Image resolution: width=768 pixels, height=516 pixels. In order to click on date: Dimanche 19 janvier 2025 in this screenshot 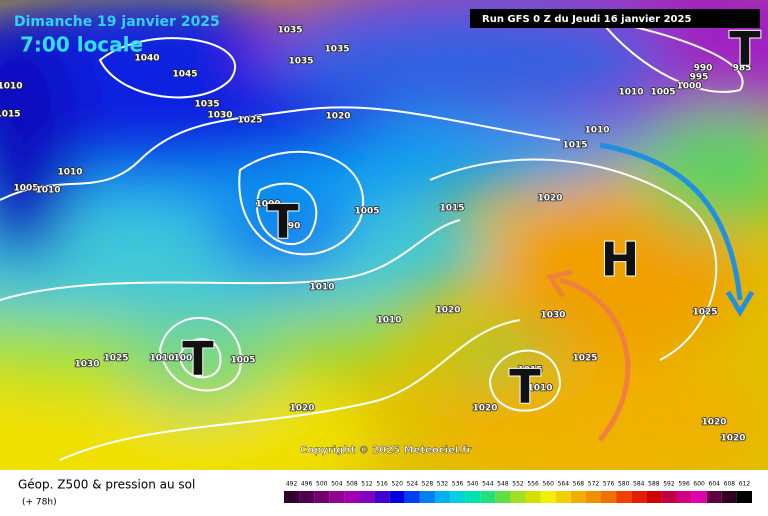, I will do `click(117, 22)`.